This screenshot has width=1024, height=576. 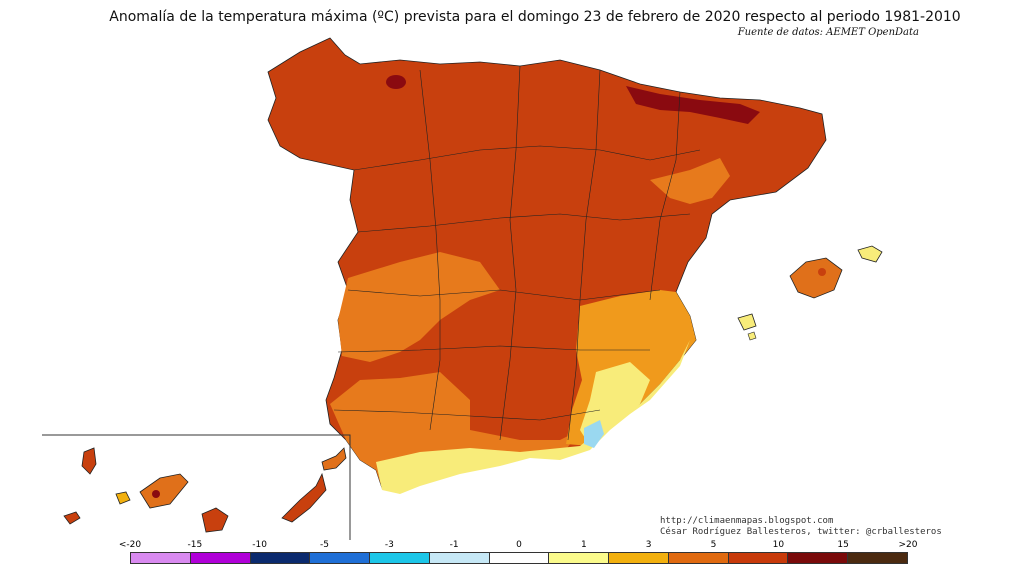 What do you see at coordinates (195, 545) in the screenshot?
I see `legend-tick-label: -15` at bounding box center [195, 545].